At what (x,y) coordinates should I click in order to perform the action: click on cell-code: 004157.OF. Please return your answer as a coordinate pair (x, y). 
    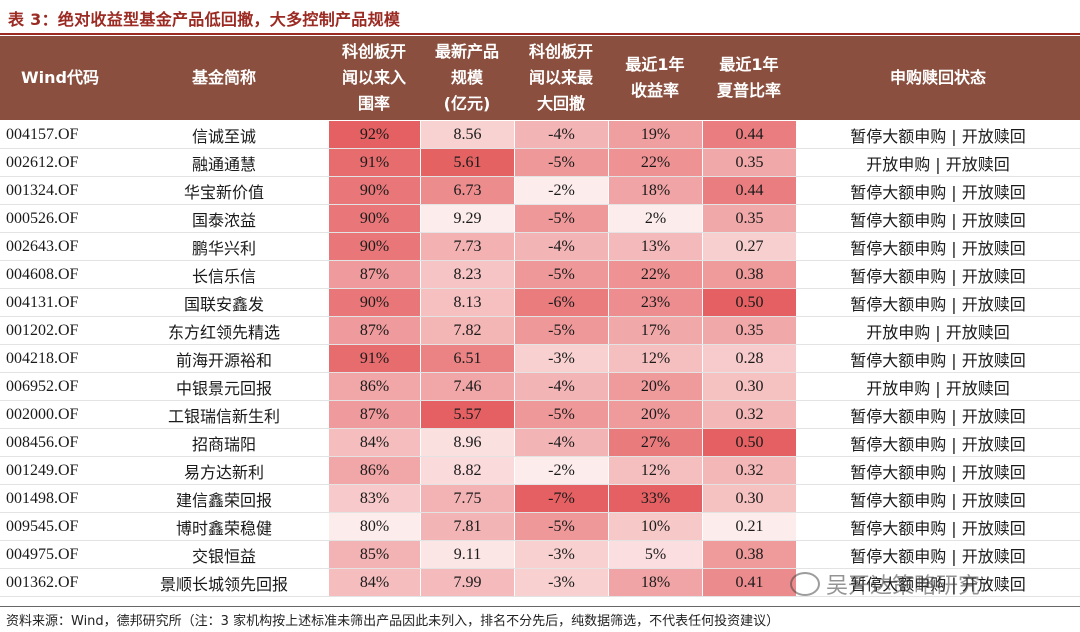
    Looking at the image, I should click on (42, 134).